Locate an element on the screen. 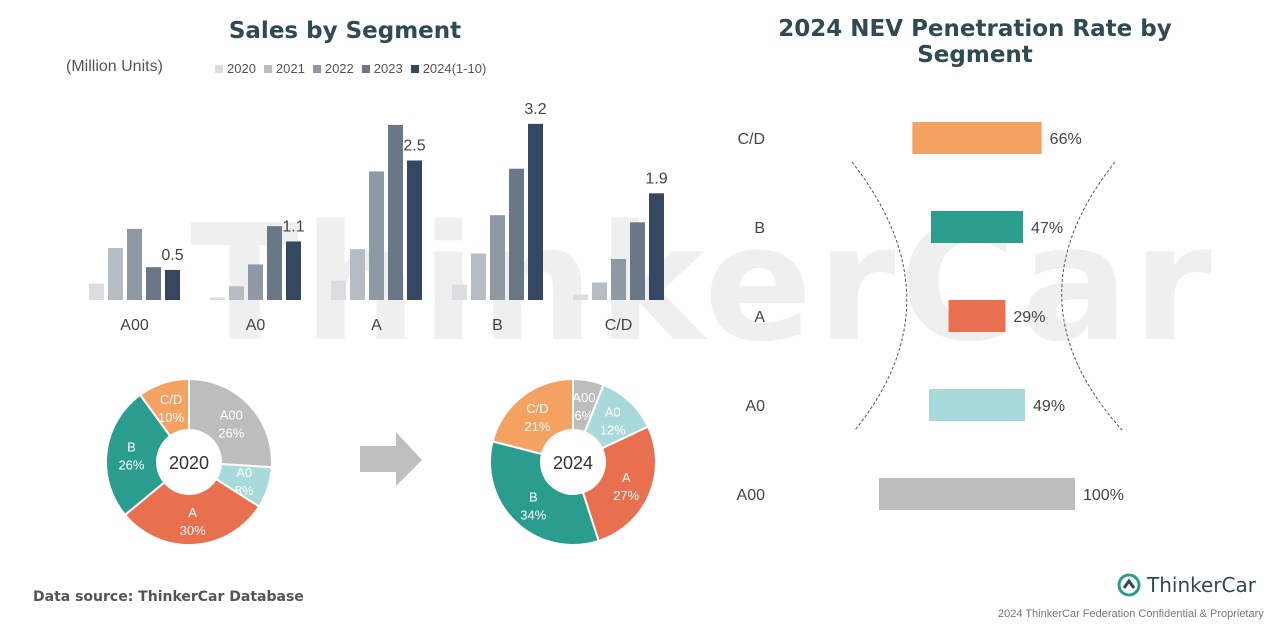  penetration-value-label: 29% is located at coordinates (1029, 317).